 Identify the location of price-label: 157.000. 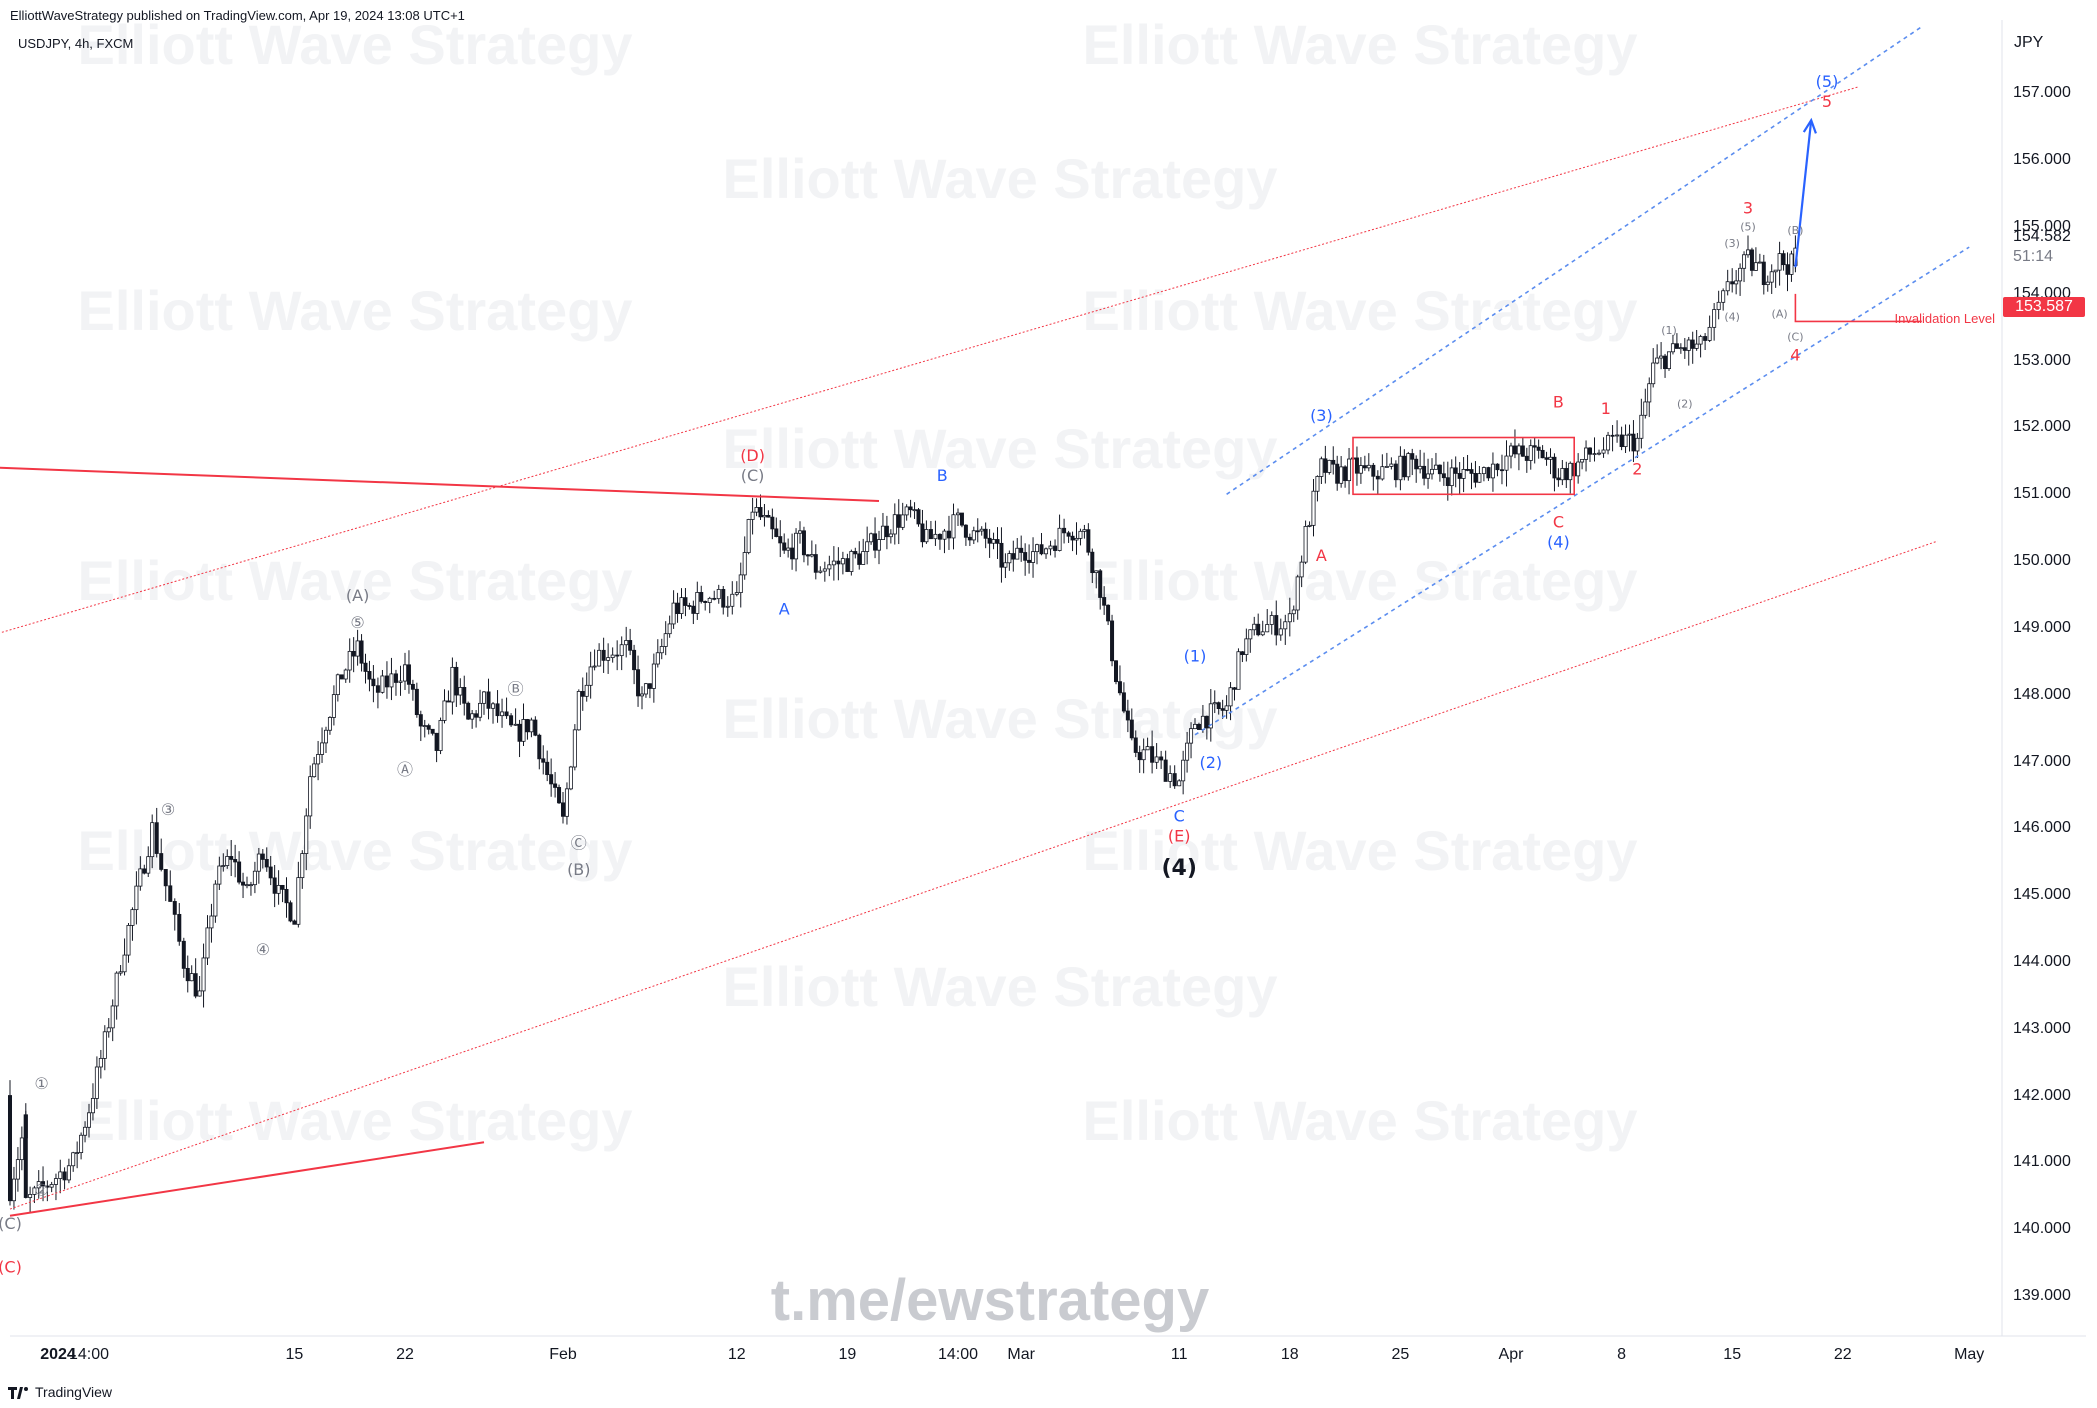
(2042, 93).